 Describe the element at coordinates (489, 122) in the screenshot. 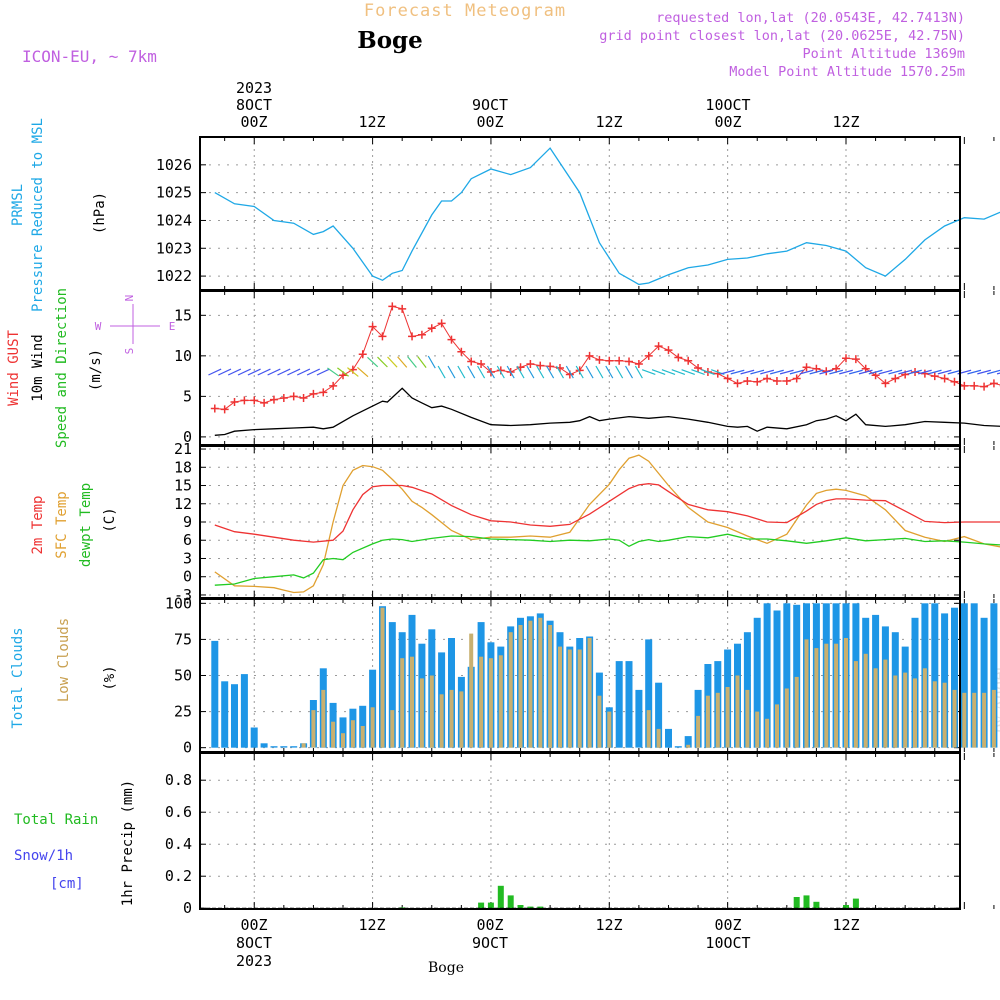

I see `top-hour-label-3: 00Z` at that location.